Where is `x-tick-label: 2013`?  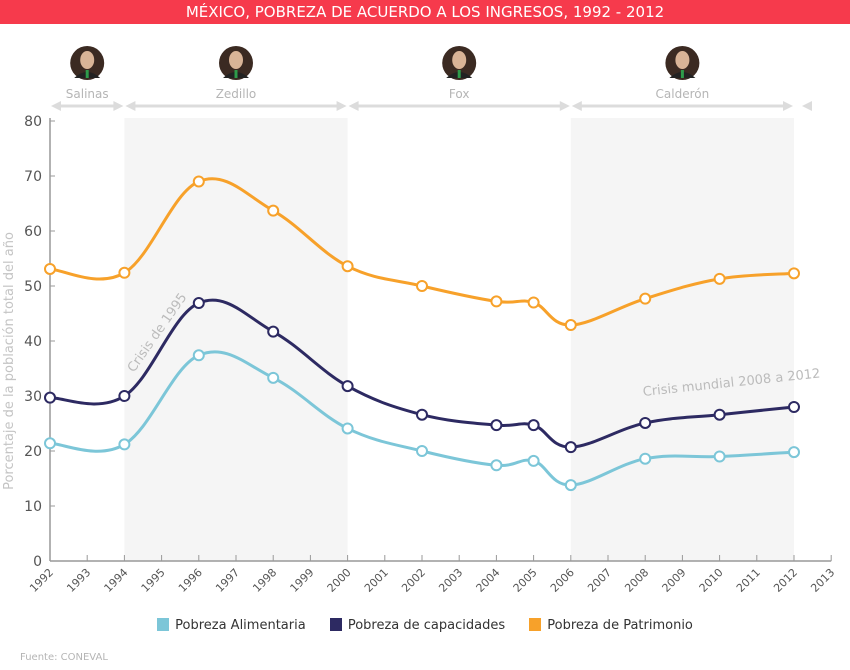
x-tick-label: 2013 is located at coordinates (822, 580).